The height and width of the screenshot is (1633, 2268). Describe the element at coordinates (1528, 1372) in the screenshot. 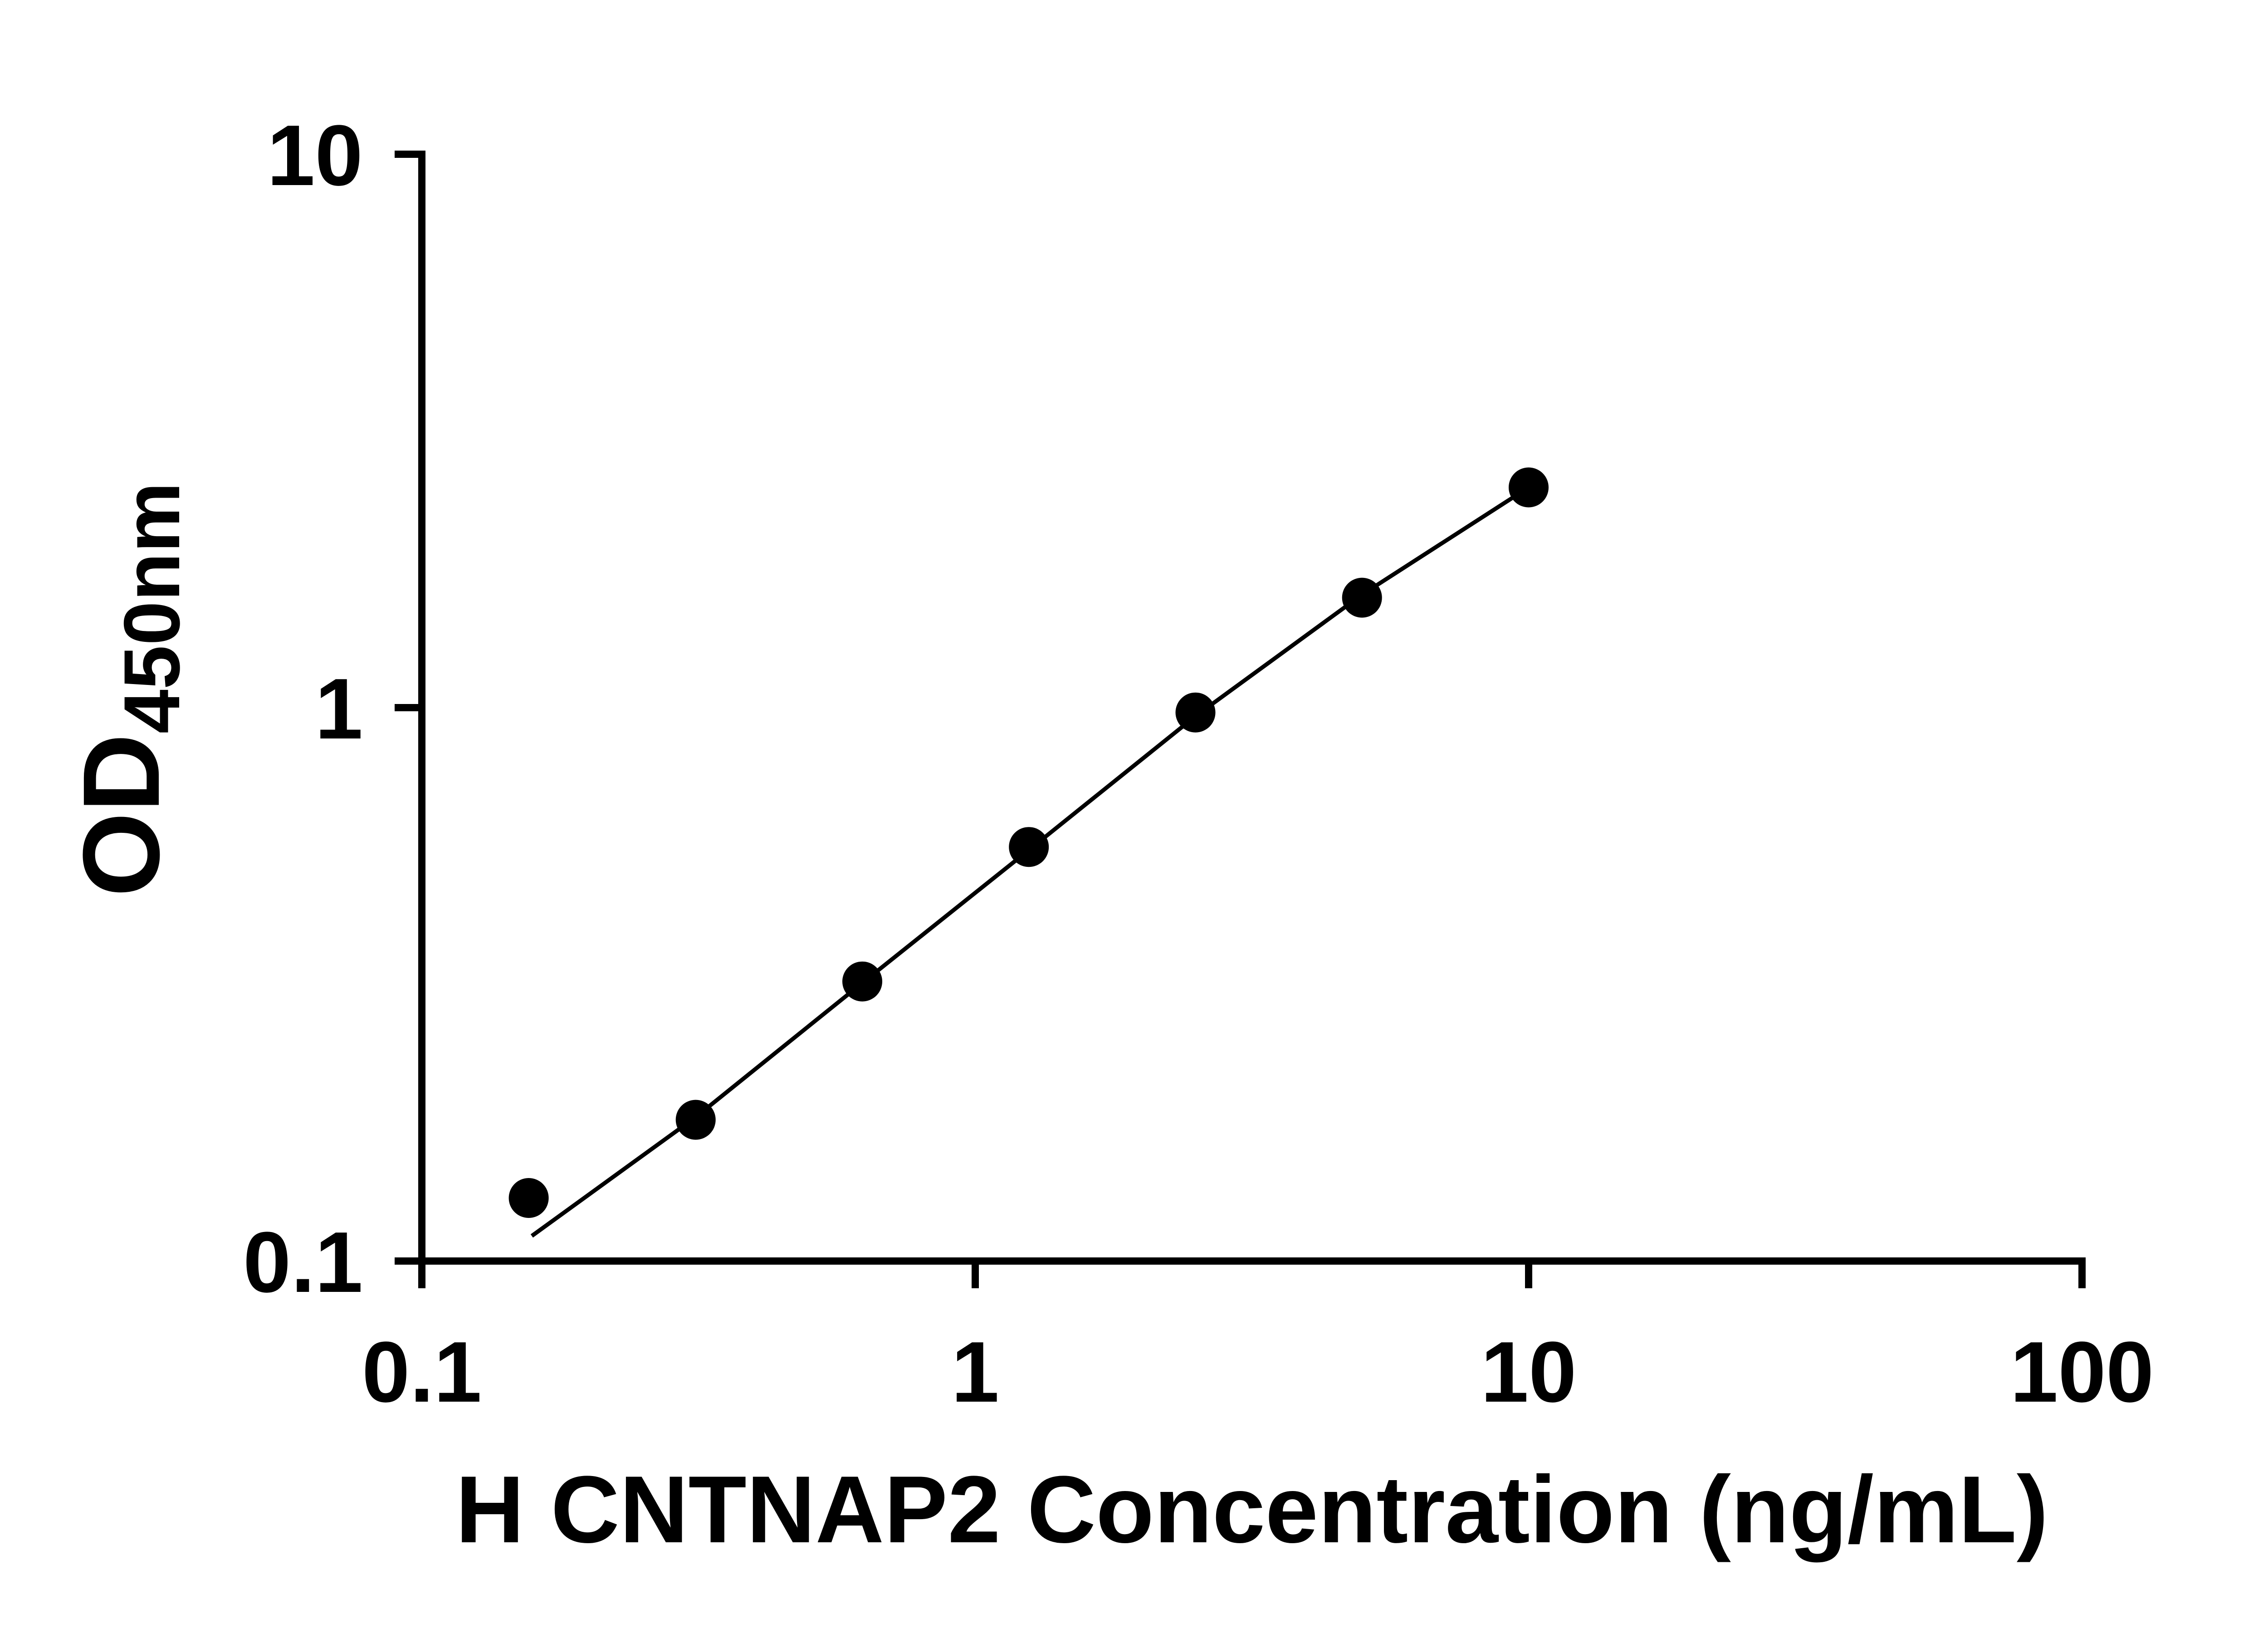

I see `x-tick-label: 10` at that location.